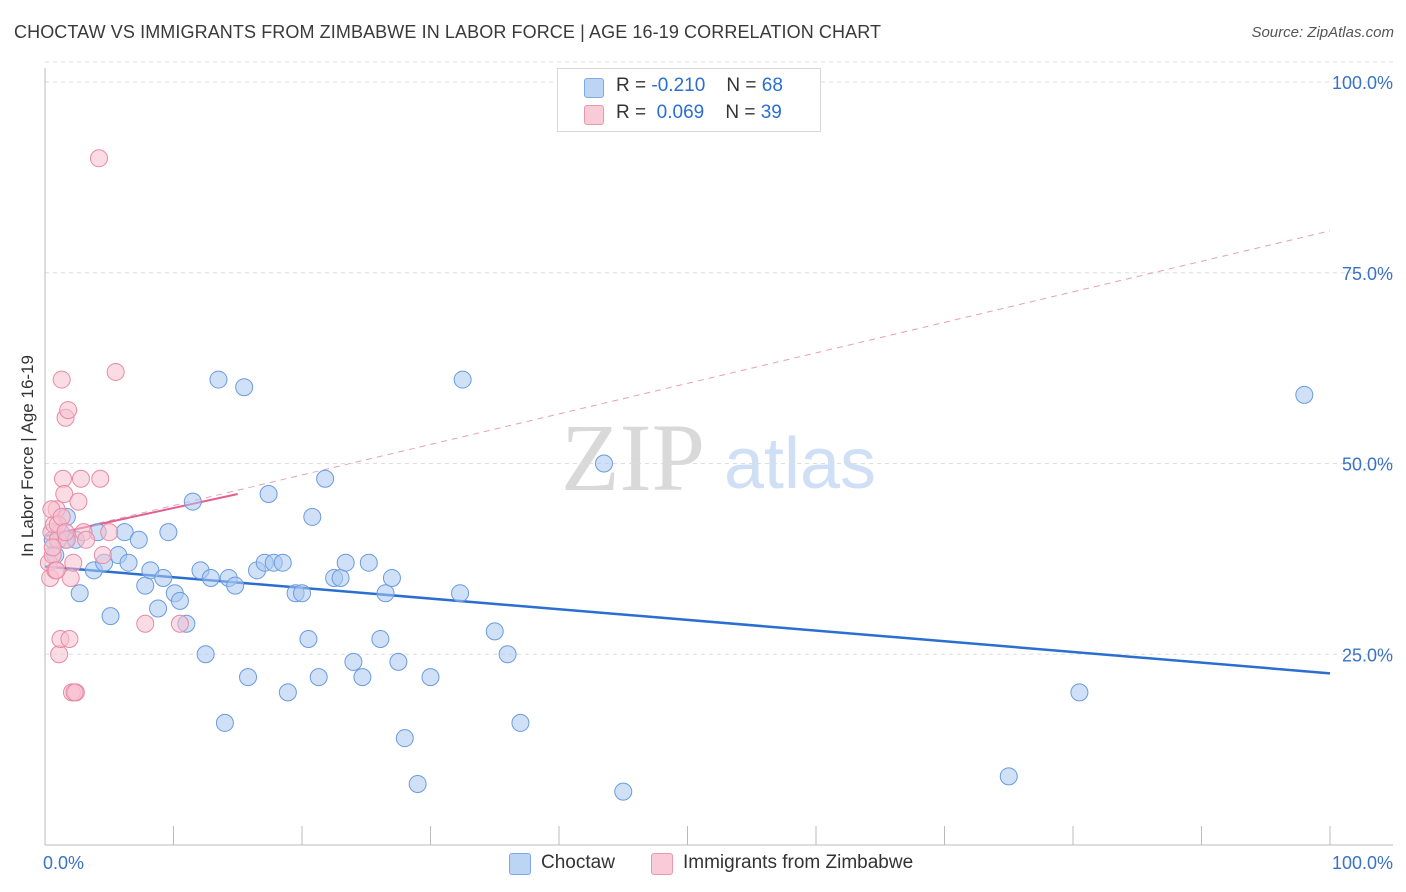  I want to click on x-tick-label-max: 100.0%, so click(1362, 863).